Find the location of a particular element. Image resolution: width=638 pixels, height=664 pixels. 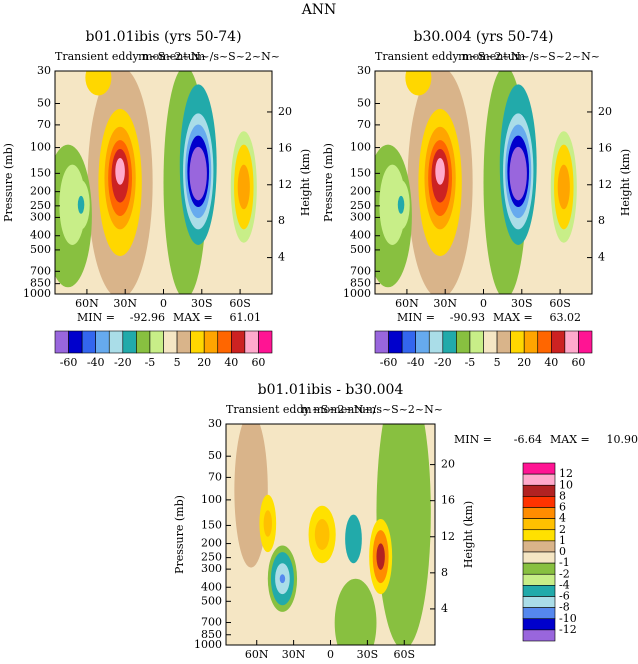

stat-label: MAX = is located at coordinates (513, 317).